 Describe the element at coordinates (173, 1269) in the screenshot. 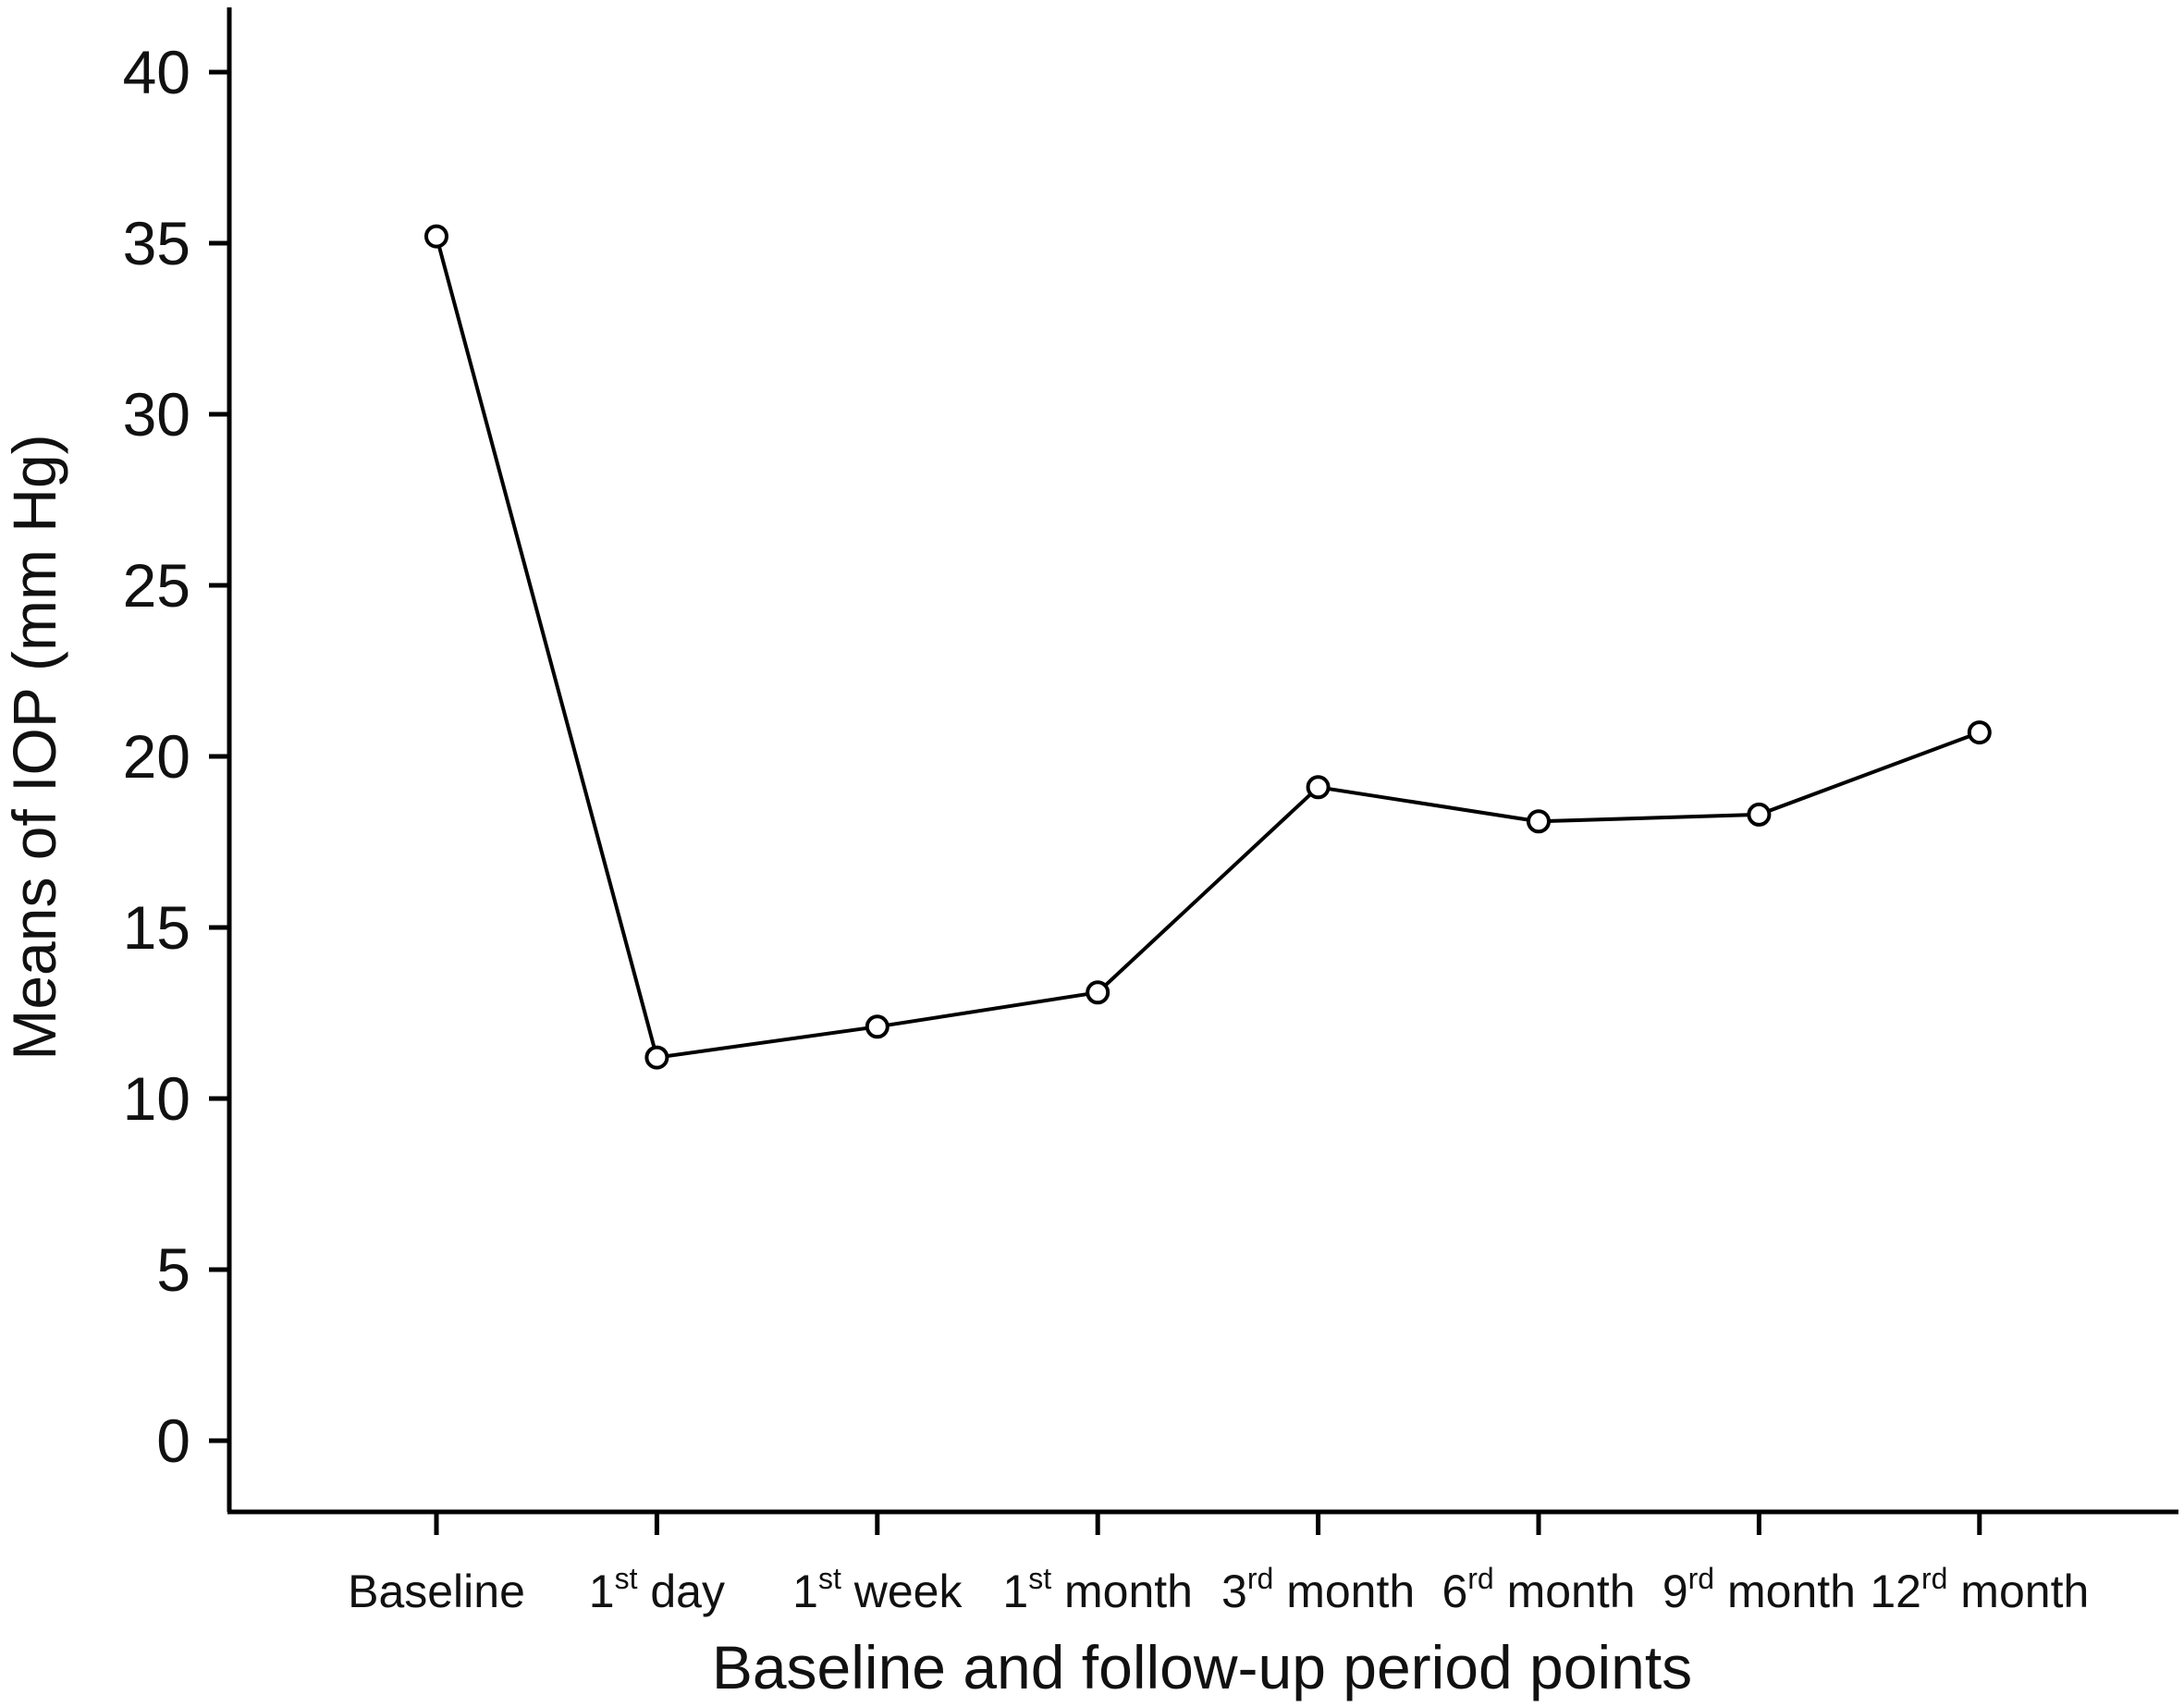

I see `y-tick-label: 5` at that location.